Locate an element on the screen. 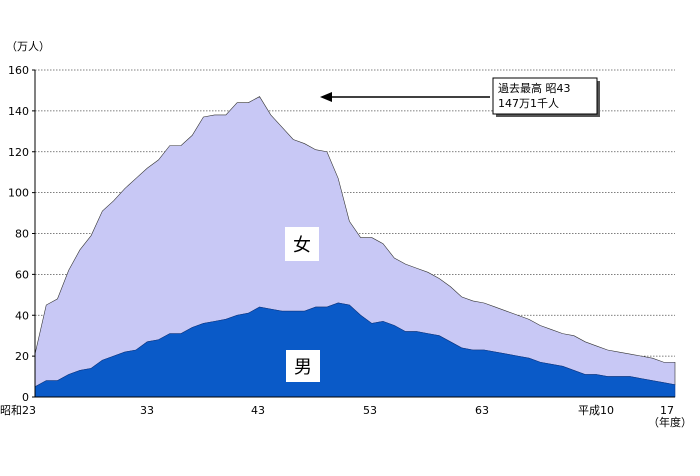 This screenshot has width=700, height=476. x-tick-label: 17 is located at coordinates (667, 410).